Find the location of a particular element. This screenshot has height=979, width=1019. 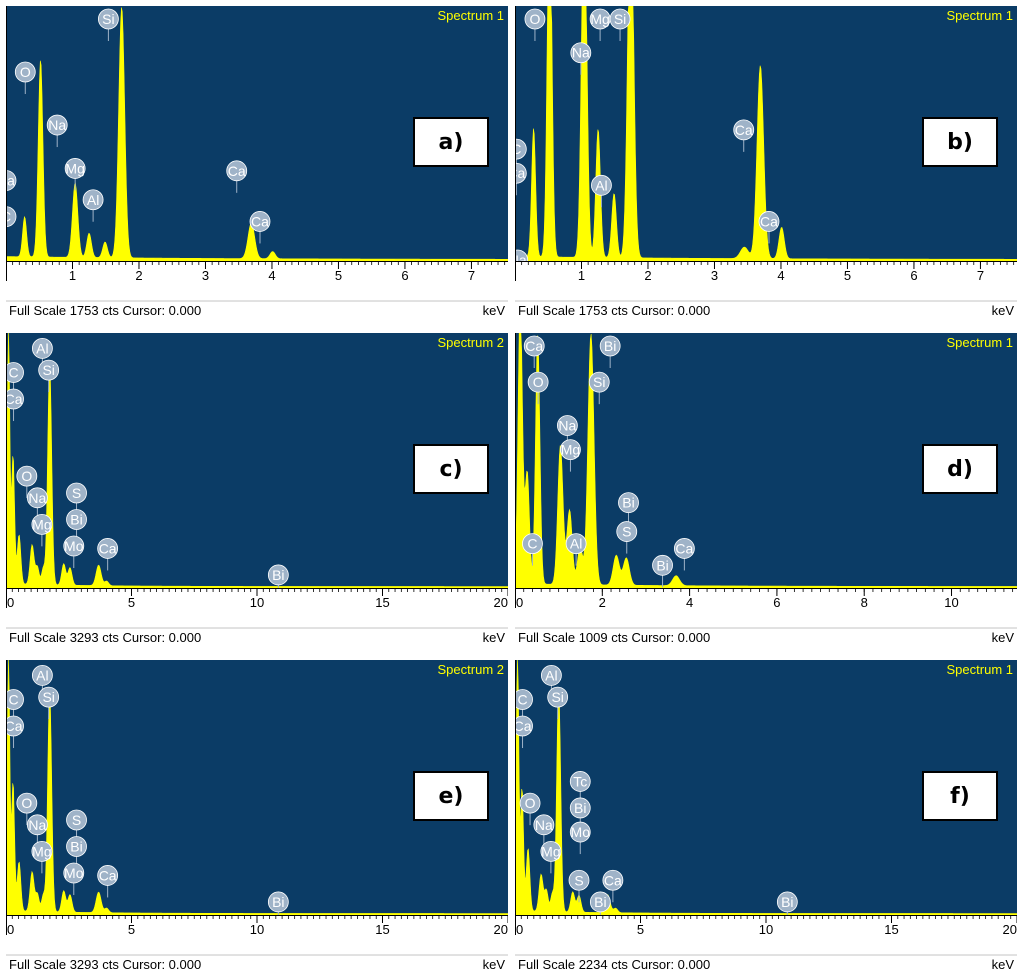

element-marker: Mo is located at coordinates (74, 879).